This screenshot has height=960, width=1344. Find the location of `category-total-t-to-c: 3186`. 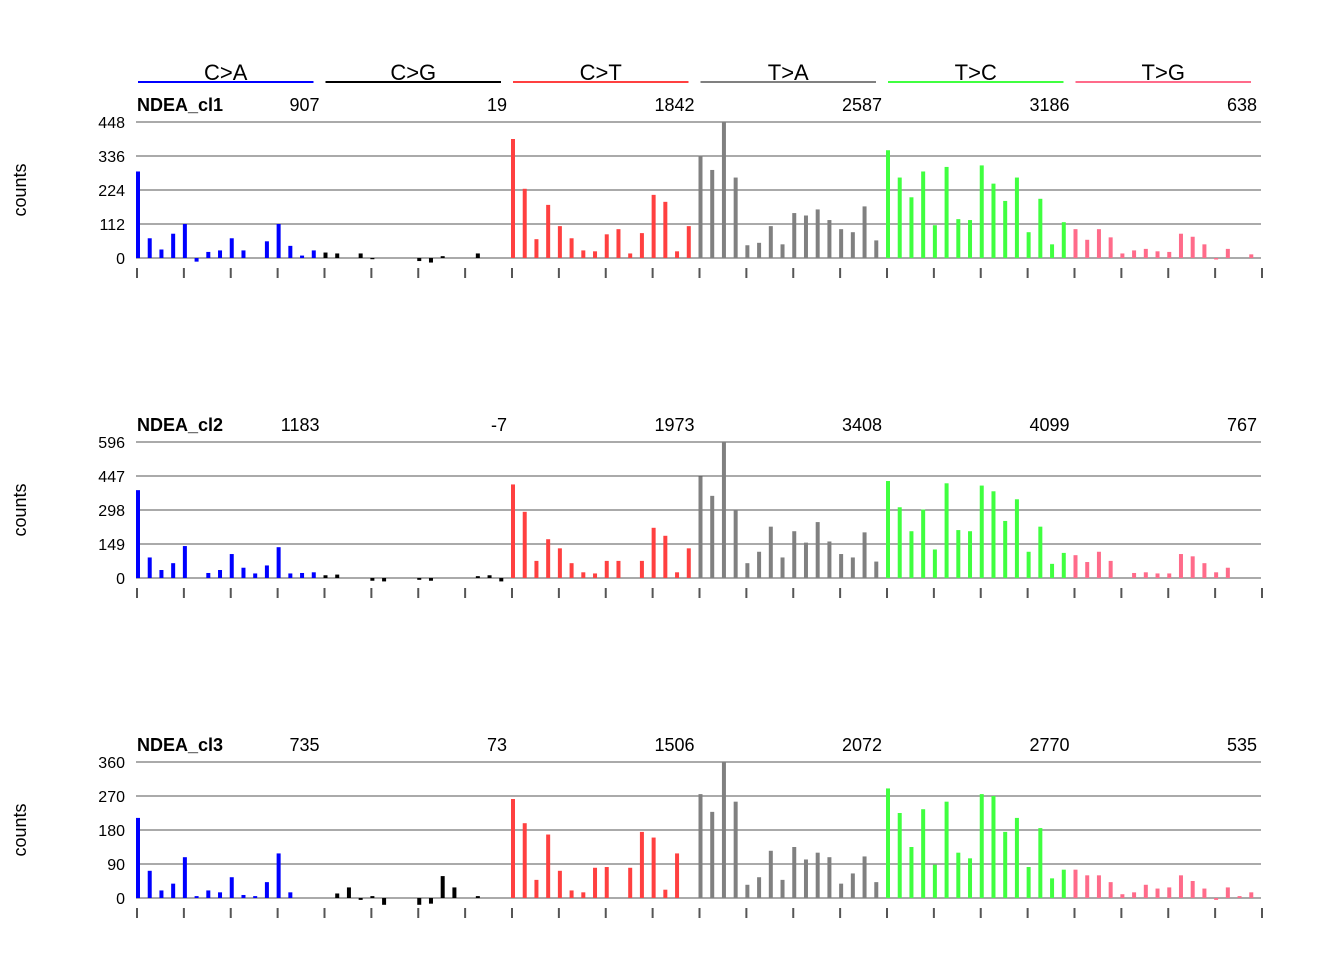

category-total-t-to-c: 3186 is located at coordinates (1049, 105).